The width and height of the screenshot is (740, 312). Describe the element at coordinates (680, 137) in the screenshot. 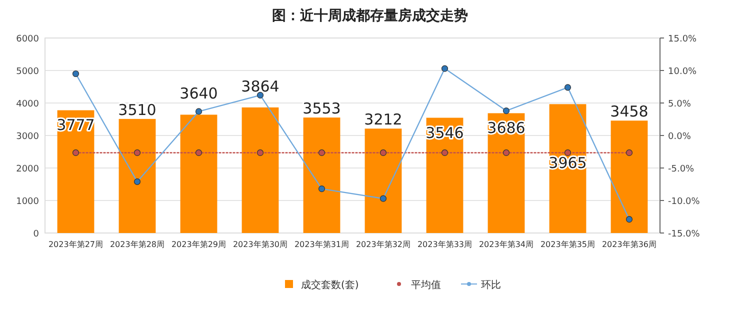

I see `y2-tick-label: 0.0%` at that location.